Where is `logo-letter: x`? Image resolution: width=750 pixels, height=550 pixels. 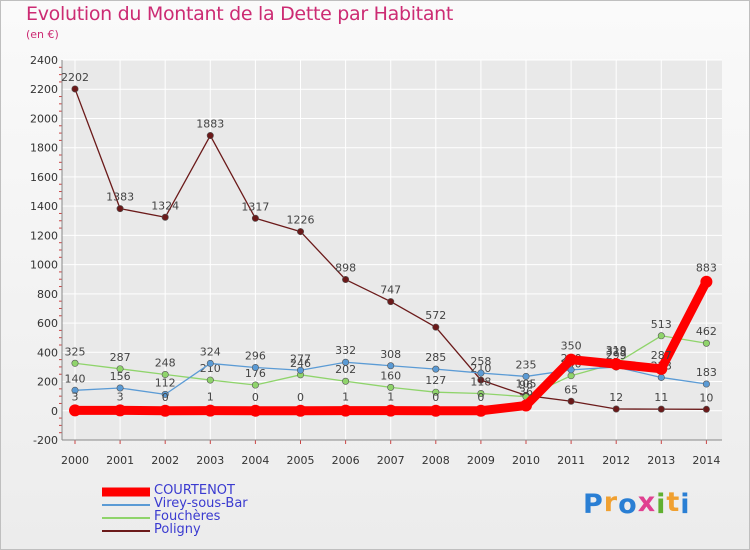
logo-letter: x is located at coordinates (647, 502).